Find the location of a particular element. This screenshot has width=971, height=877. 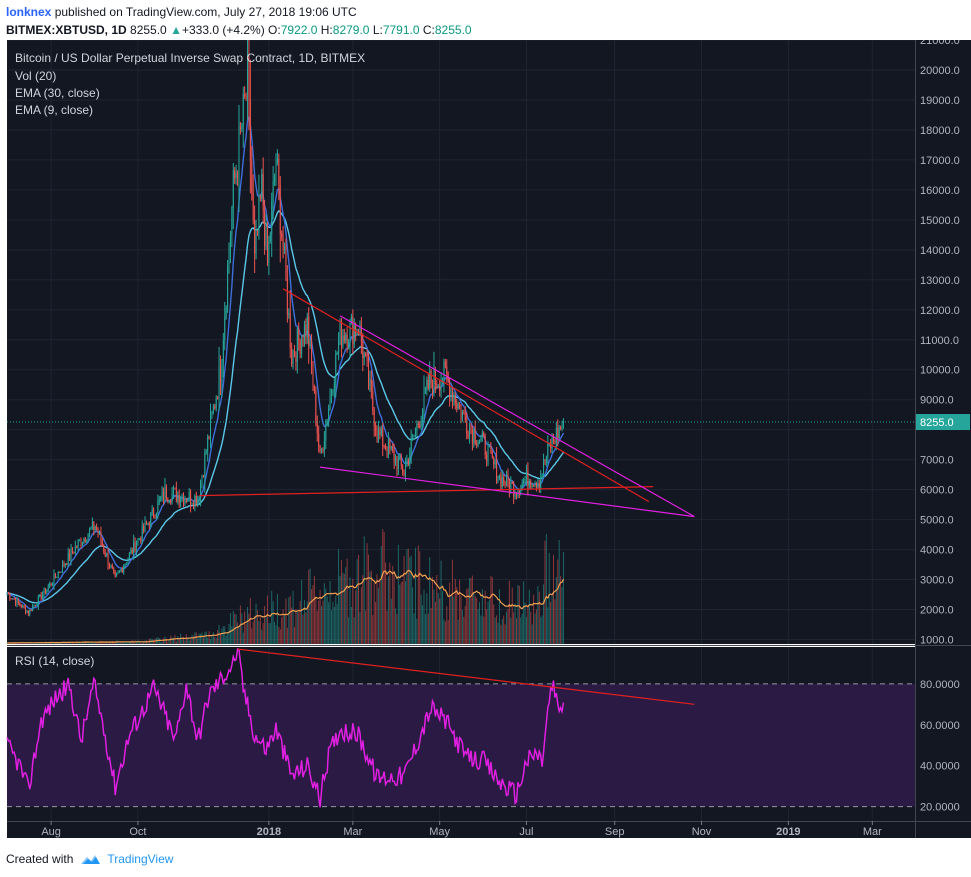

price-tick-label: 21000.0 is located at coordinates (940, 43).